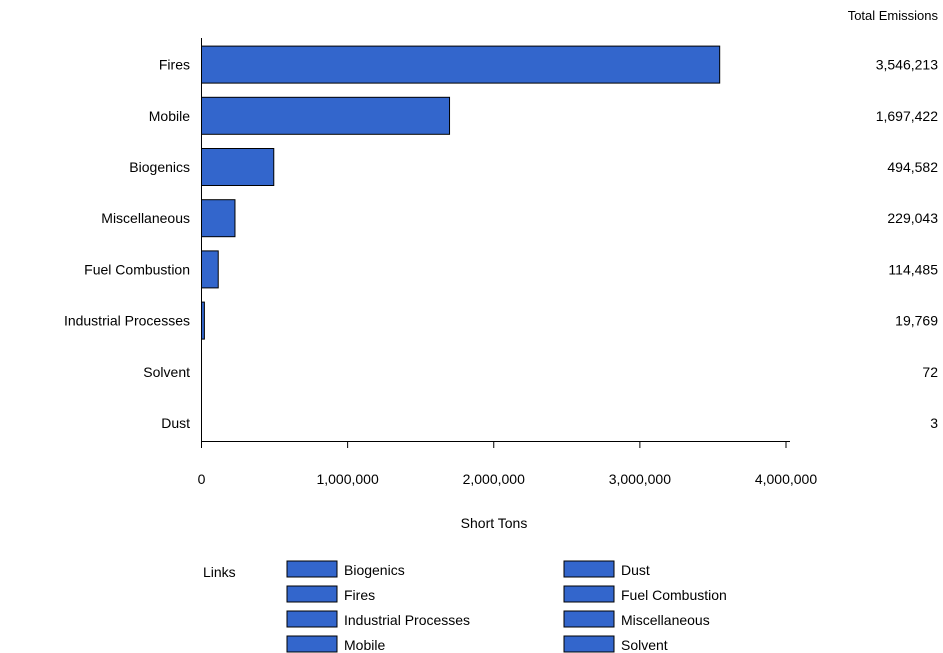 The width and height of the screenshot is (943, 653). What do you see at coordinates (312, 569) in the screenshot?
I see `legend-swatch-biogenics` at bounding box center [312, 569].